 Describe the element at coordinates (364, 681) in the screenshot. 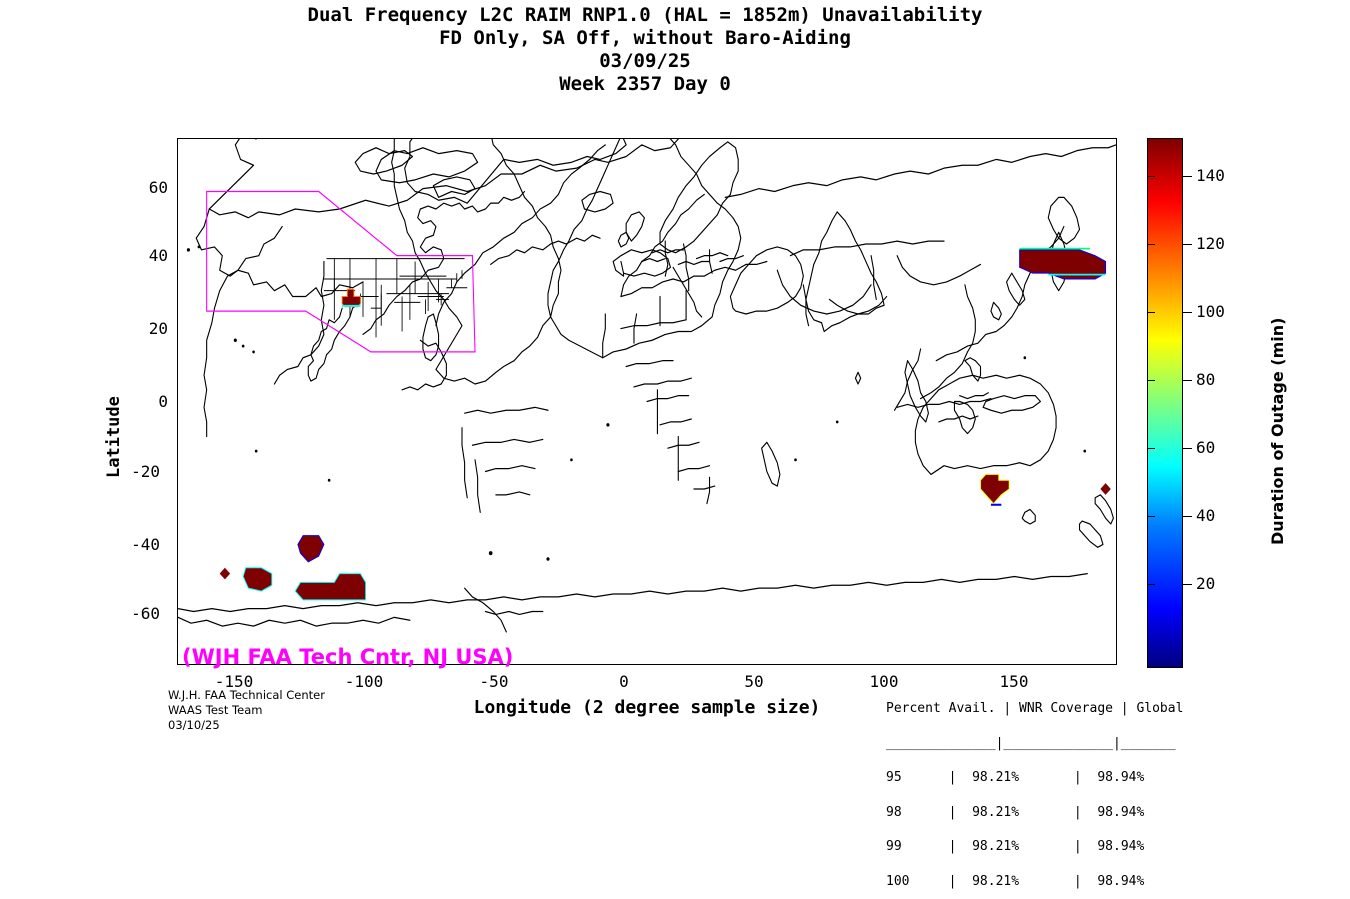

I see `lon-tick-m100: -100` at that location.